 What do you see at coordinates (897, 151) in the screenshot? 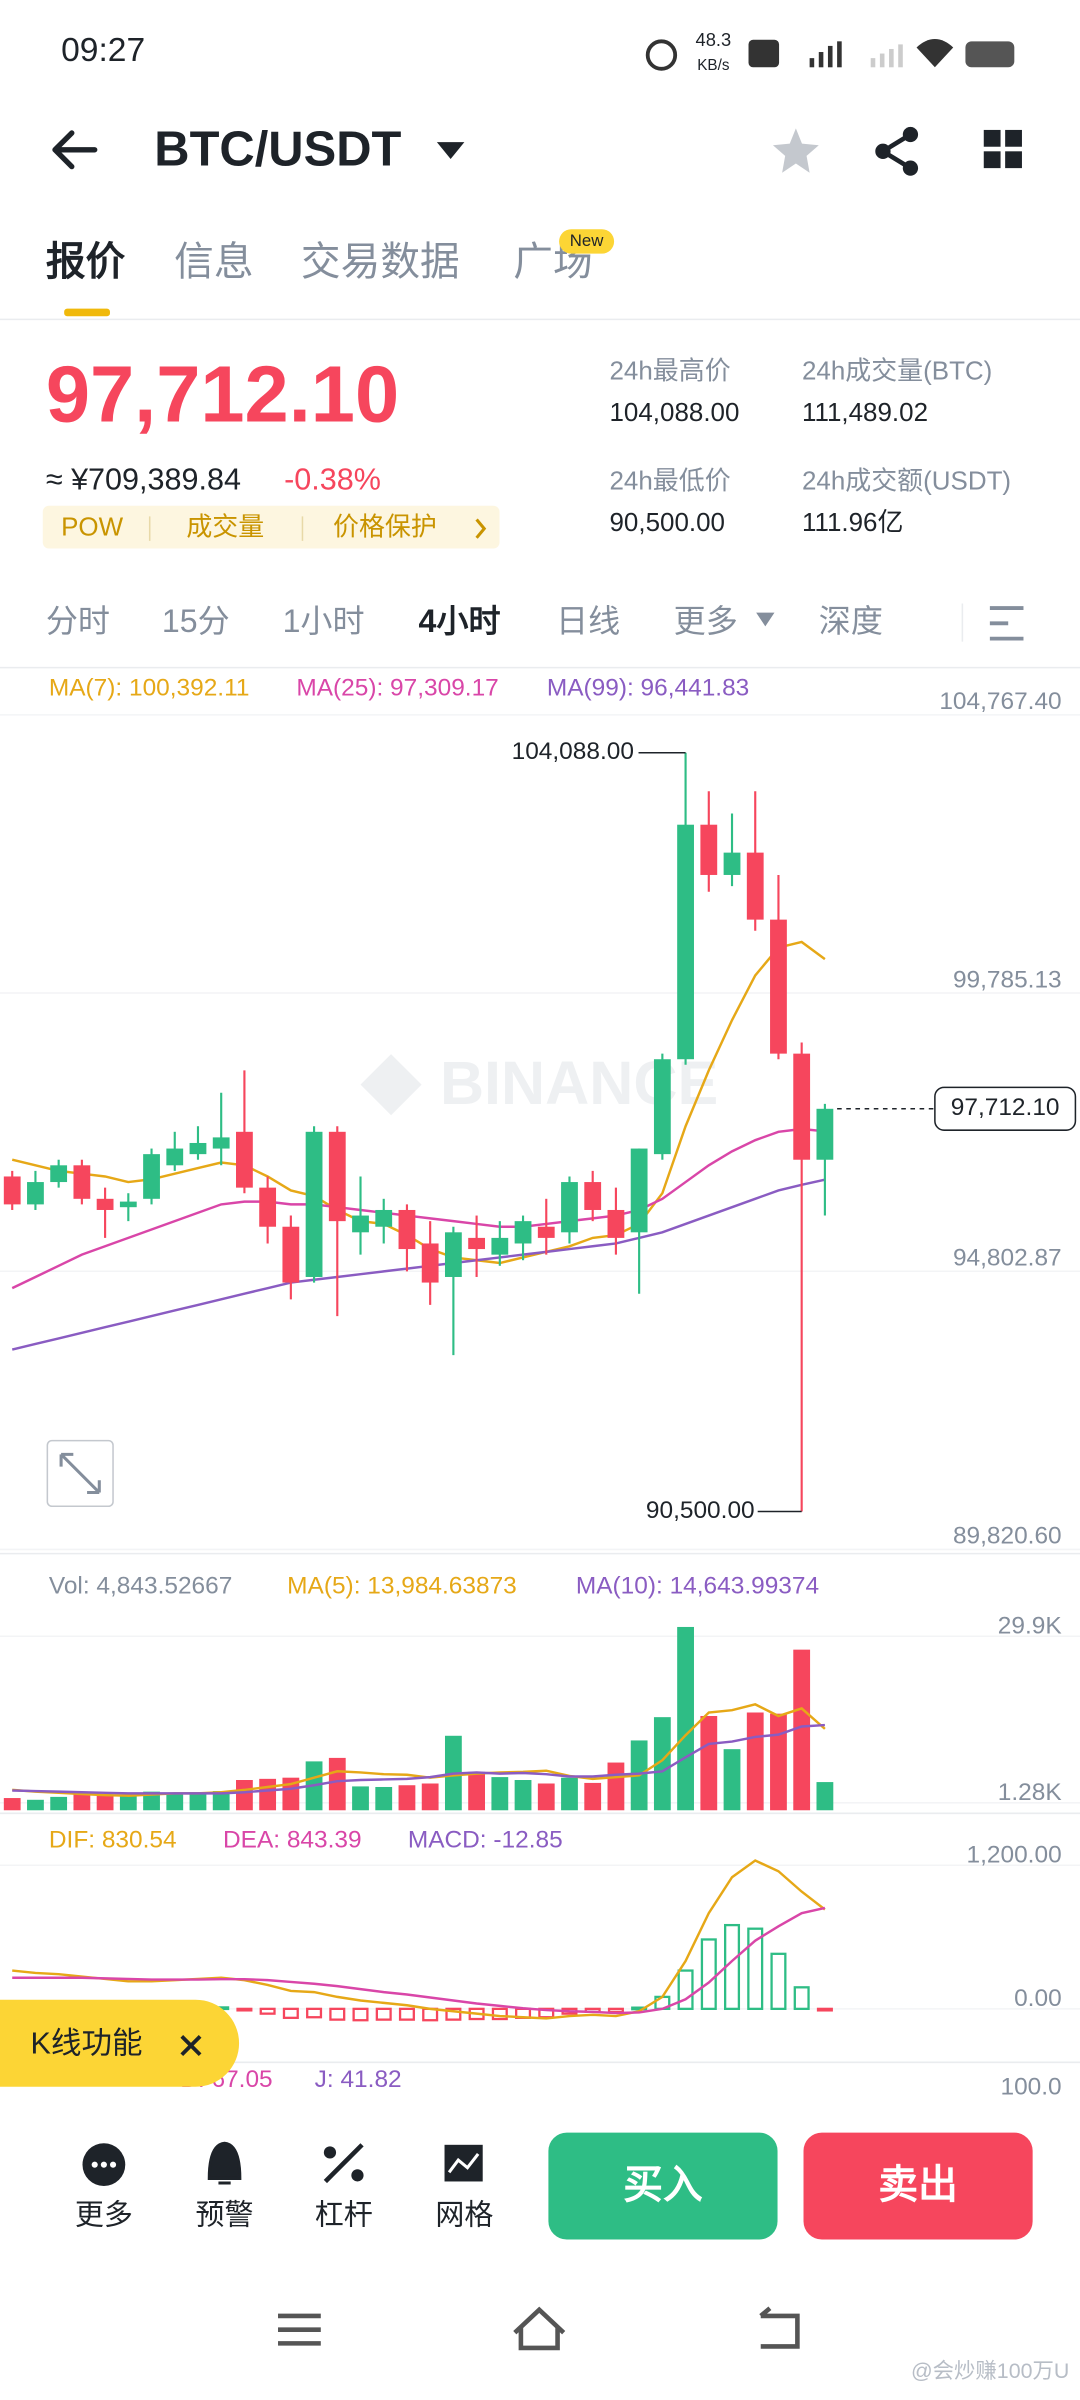
I see `share-button` at bounding box center [897, 151].